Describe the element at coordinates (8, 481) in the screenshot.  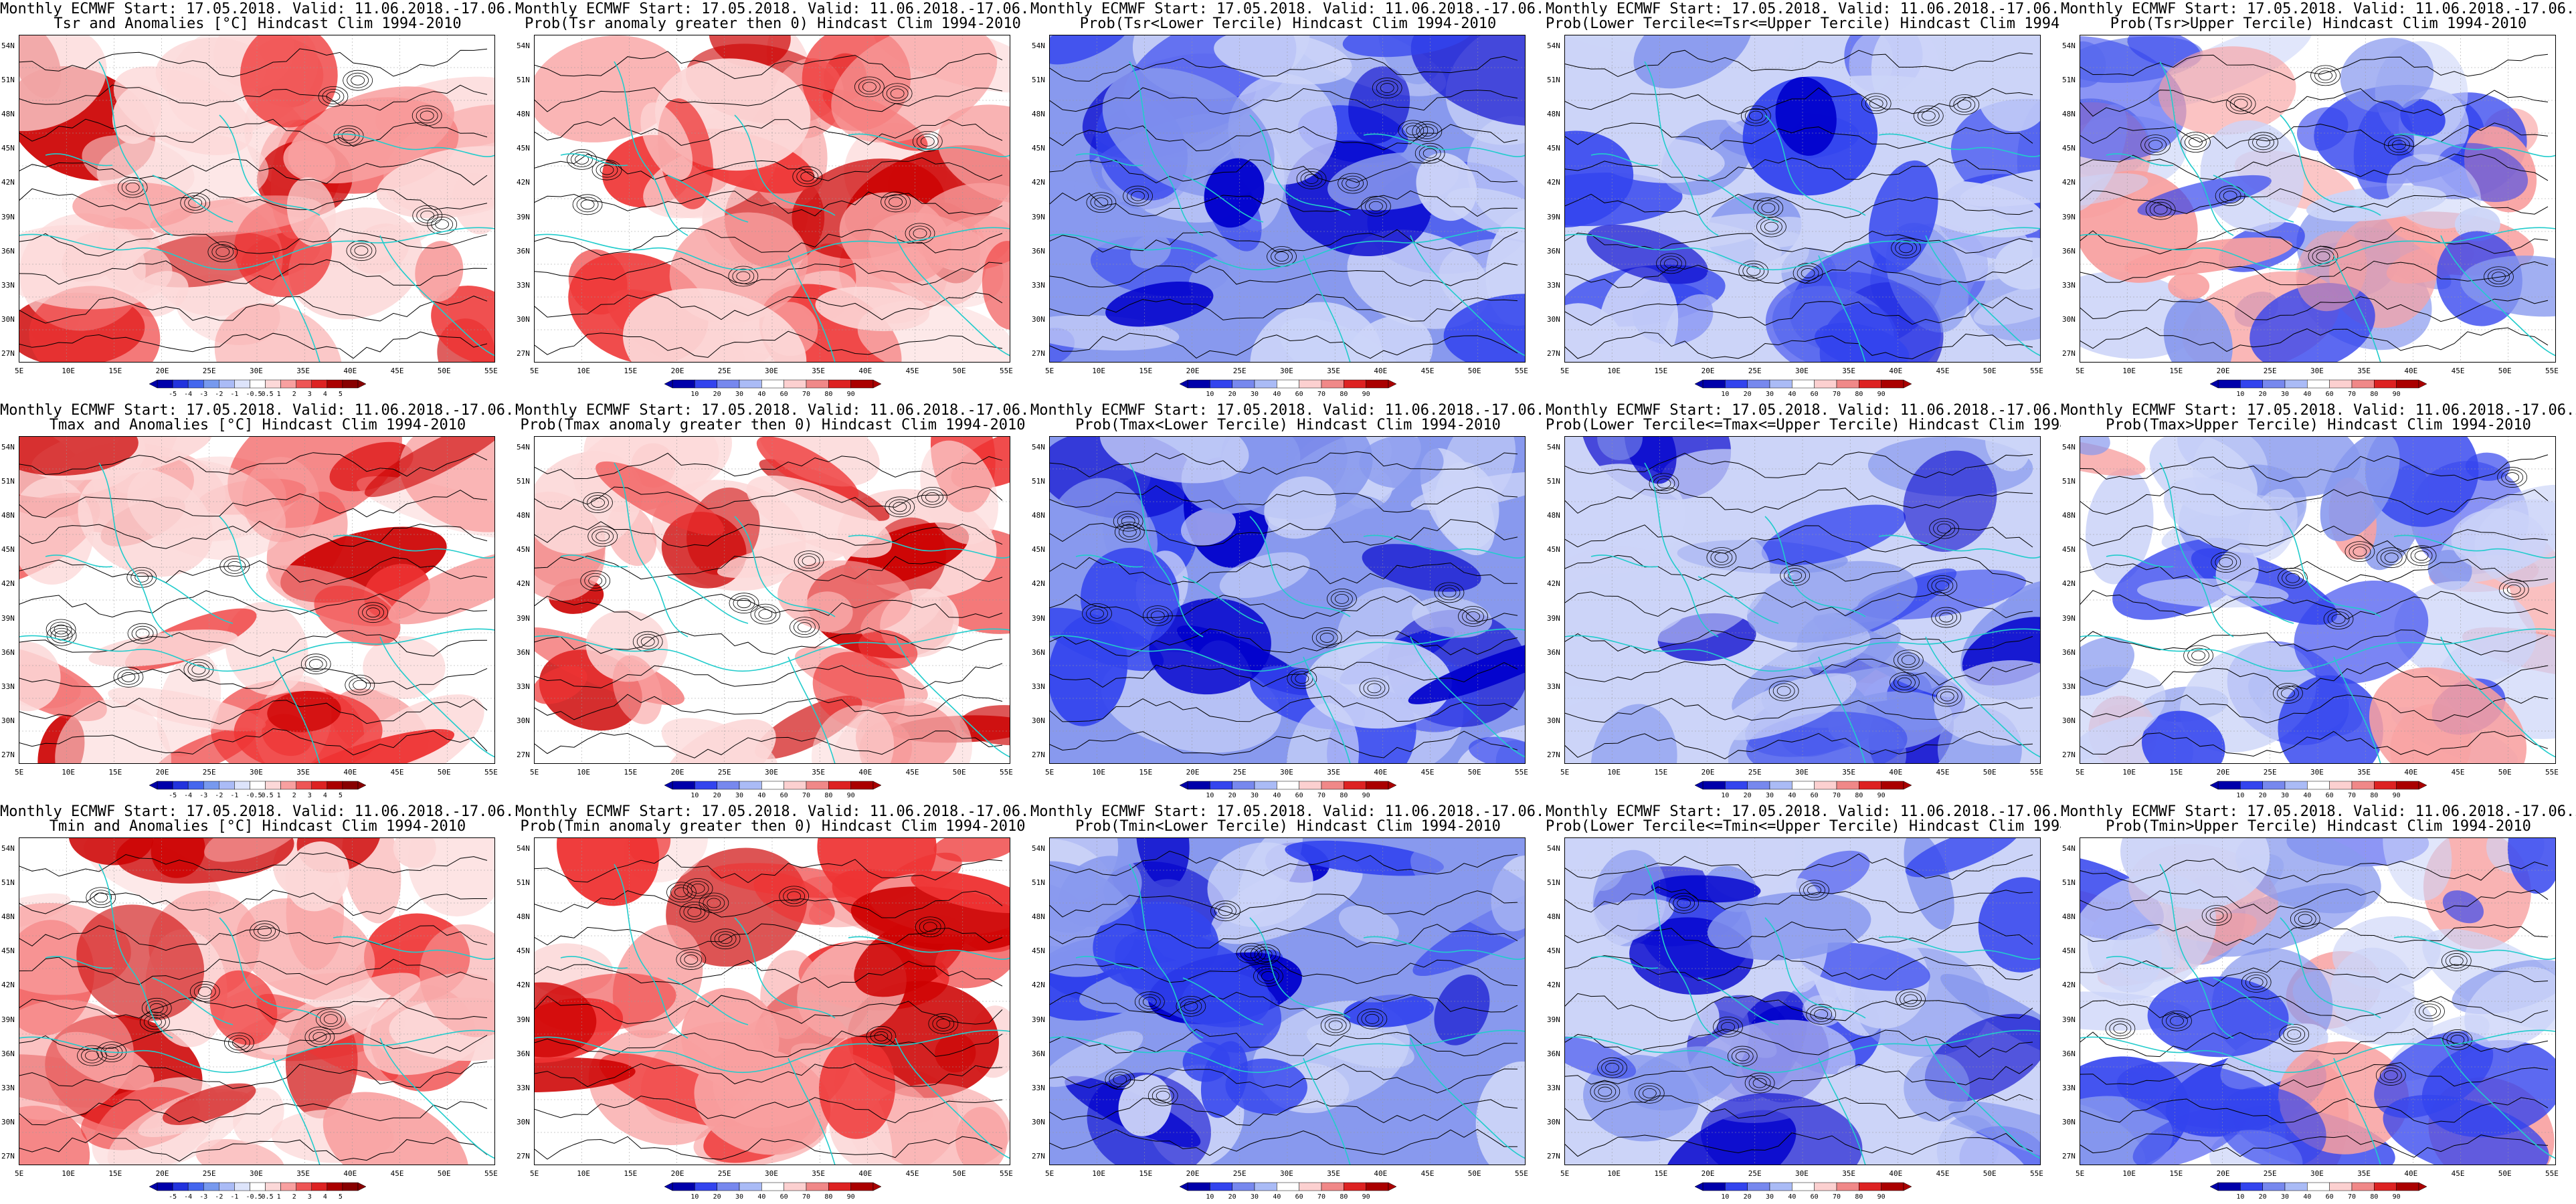
I see `latitude-tick-label: 51N` at that location.